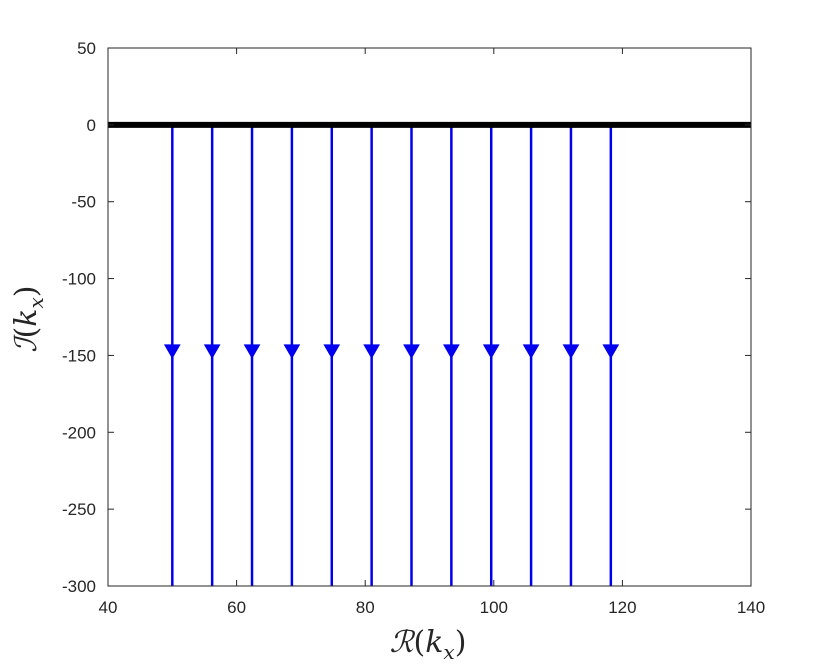 Image resolution: width=830 pixels, height=667 pixels. What do you see at coordinates (494, 607) in the screenshot?
I see `x-tick-label: 100` at bounding box center [494, 607].